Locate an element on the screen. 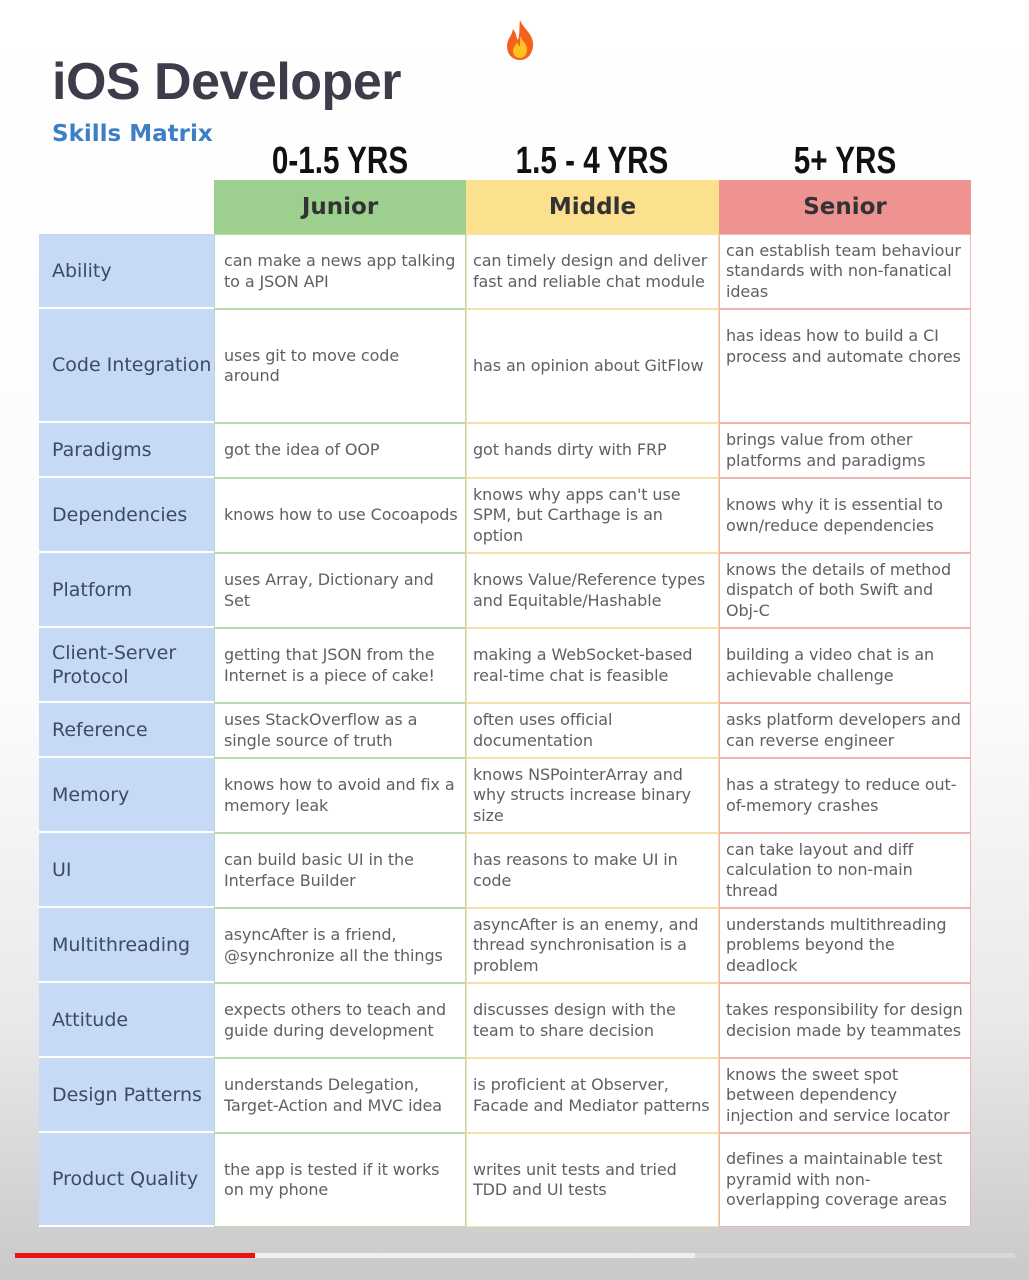 The height and width of the screenshot is (1280, 1029). fire-icon is located at coordinates (520, 40).